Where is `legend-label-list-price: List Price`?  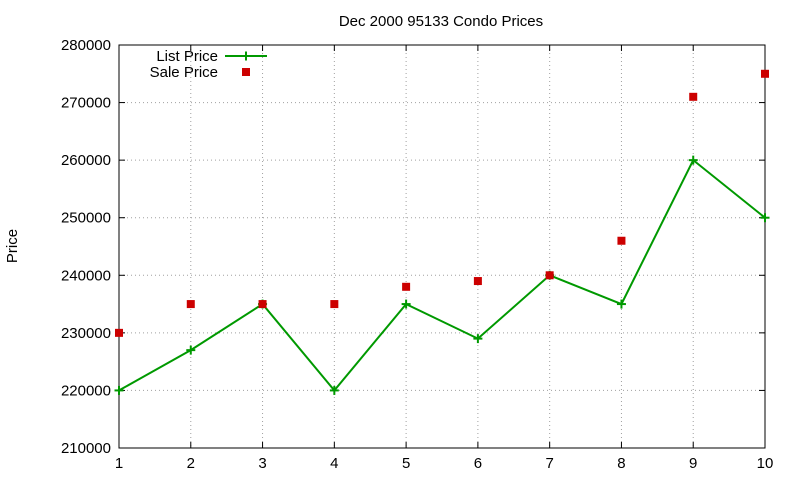 legend-label-list-price: List Price is located at coordinates (187, 56).